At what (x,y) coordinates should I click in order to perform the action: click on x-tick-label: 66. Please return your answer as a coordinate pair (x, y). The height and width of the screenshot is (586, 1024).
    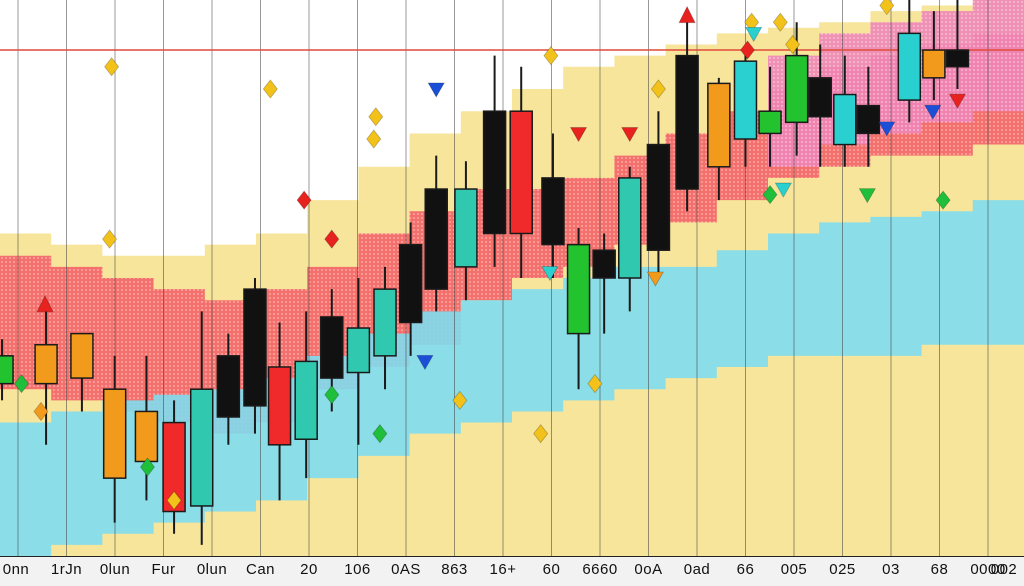
    Looking at the image, I should click on (745, 569).